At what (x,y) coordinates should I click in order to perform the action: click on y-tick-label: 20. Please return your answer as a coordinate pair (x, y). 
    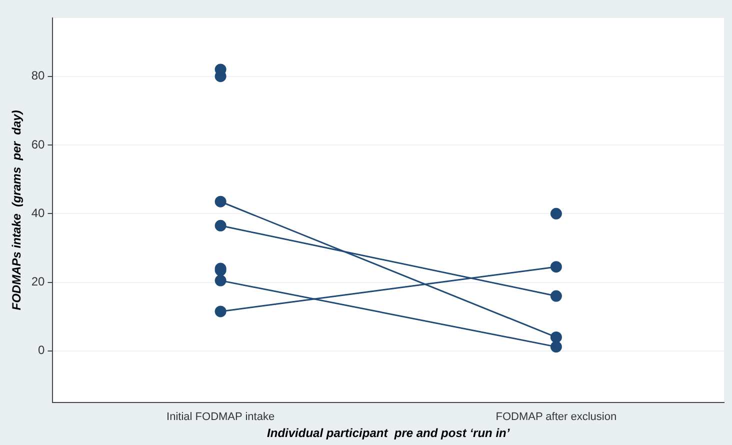
    Looking at the image, I should click on (38, 281).